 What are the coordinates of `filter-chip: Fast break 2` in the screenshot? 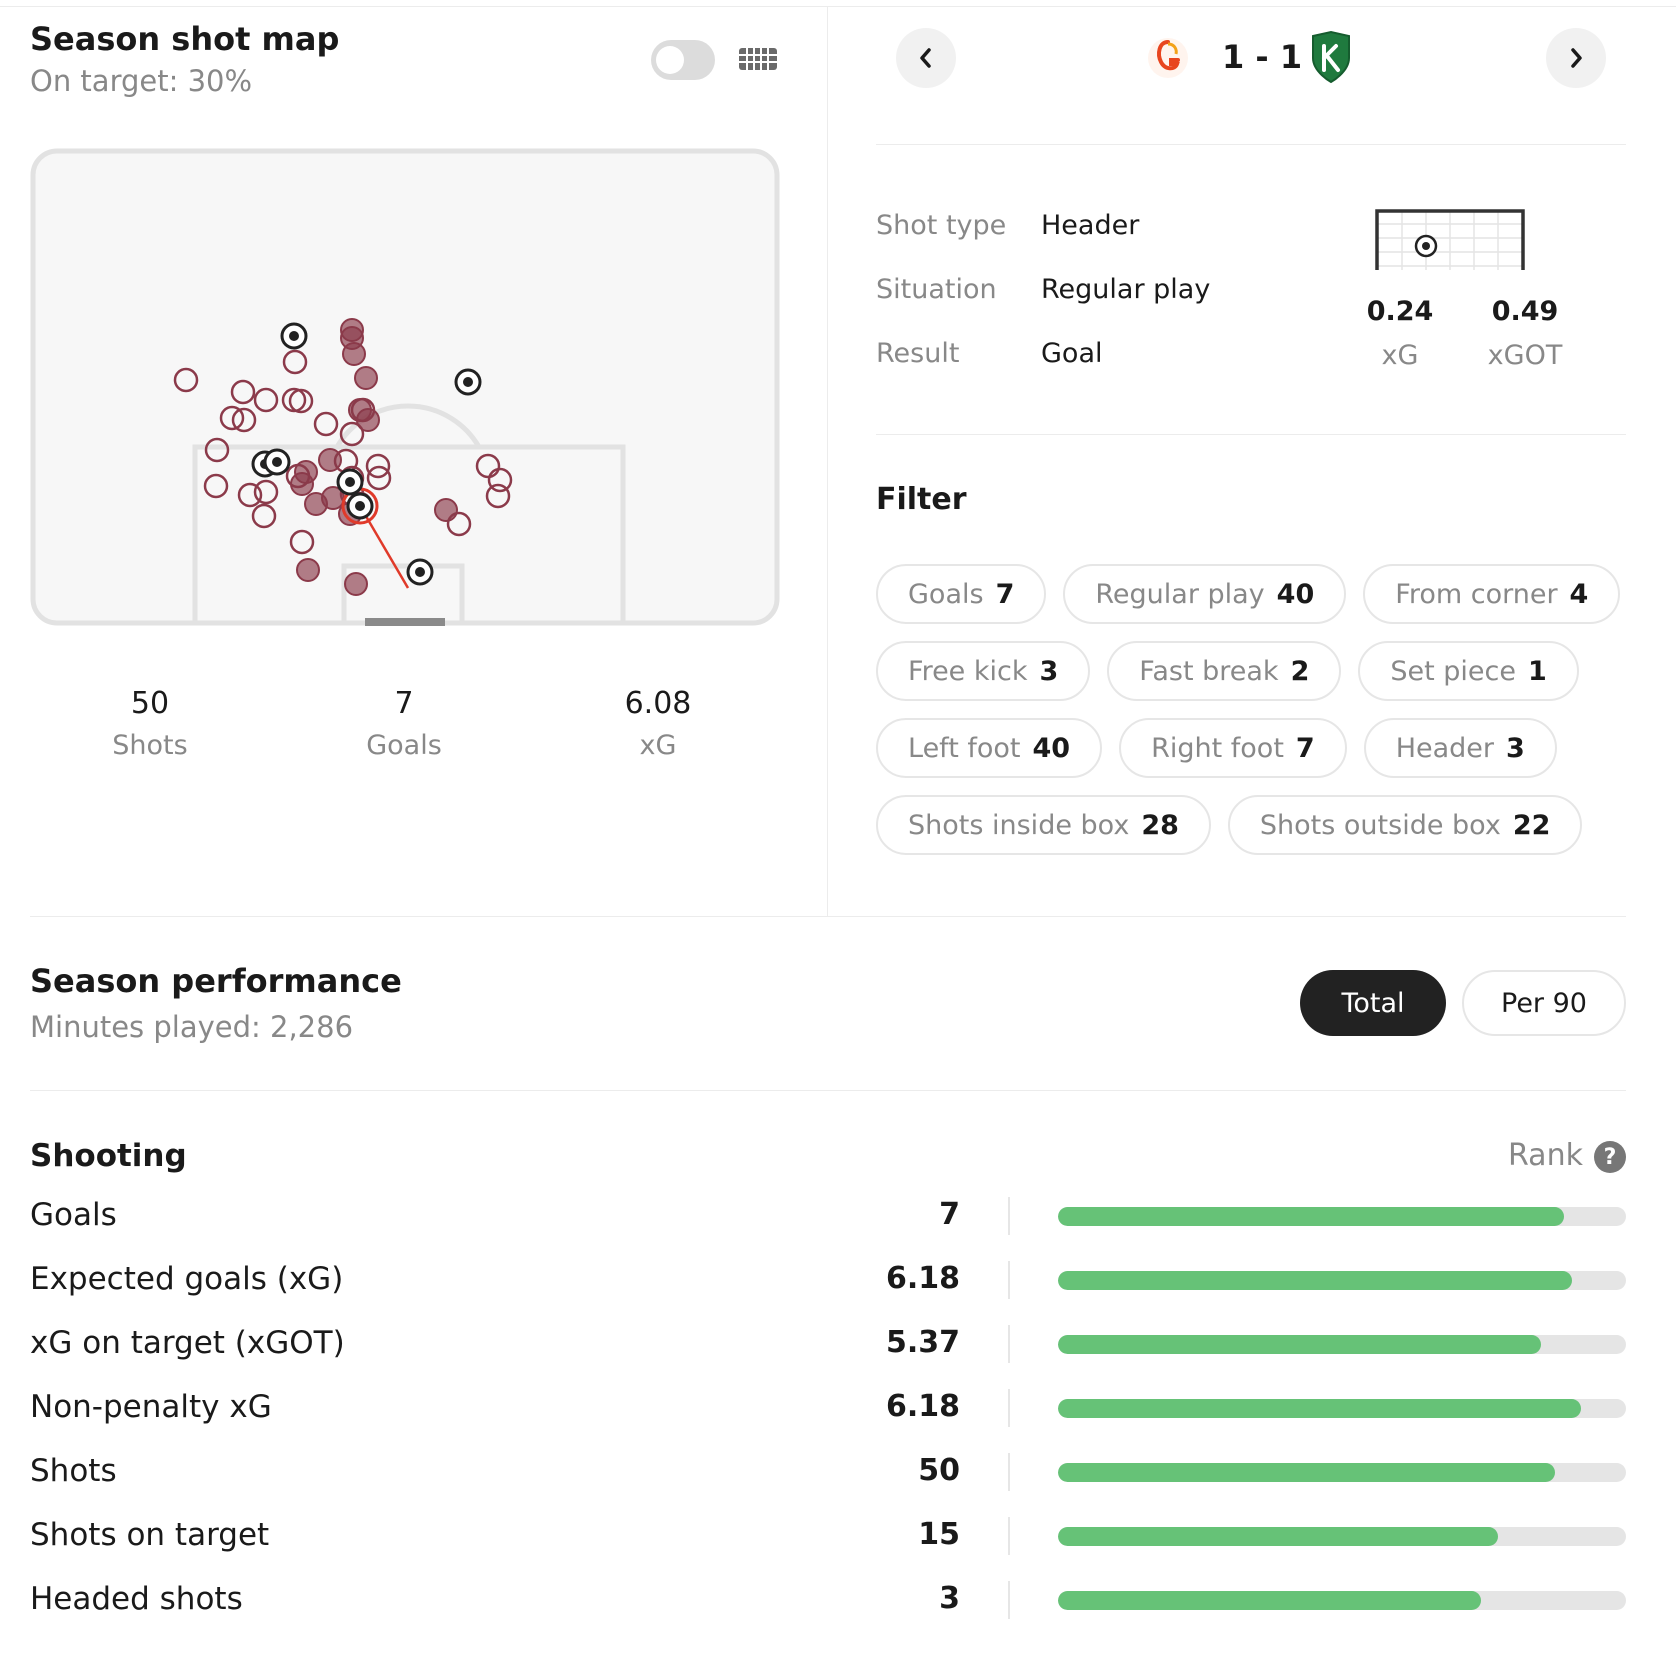 It's located at (1224, 671).